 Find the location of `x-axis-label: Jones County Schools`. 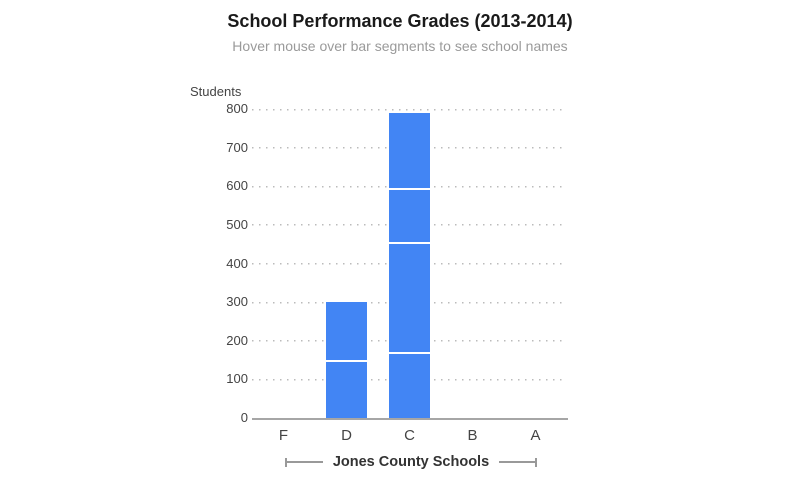

x-axis-label: Jones County Schools is located at coordinates (411, 462).